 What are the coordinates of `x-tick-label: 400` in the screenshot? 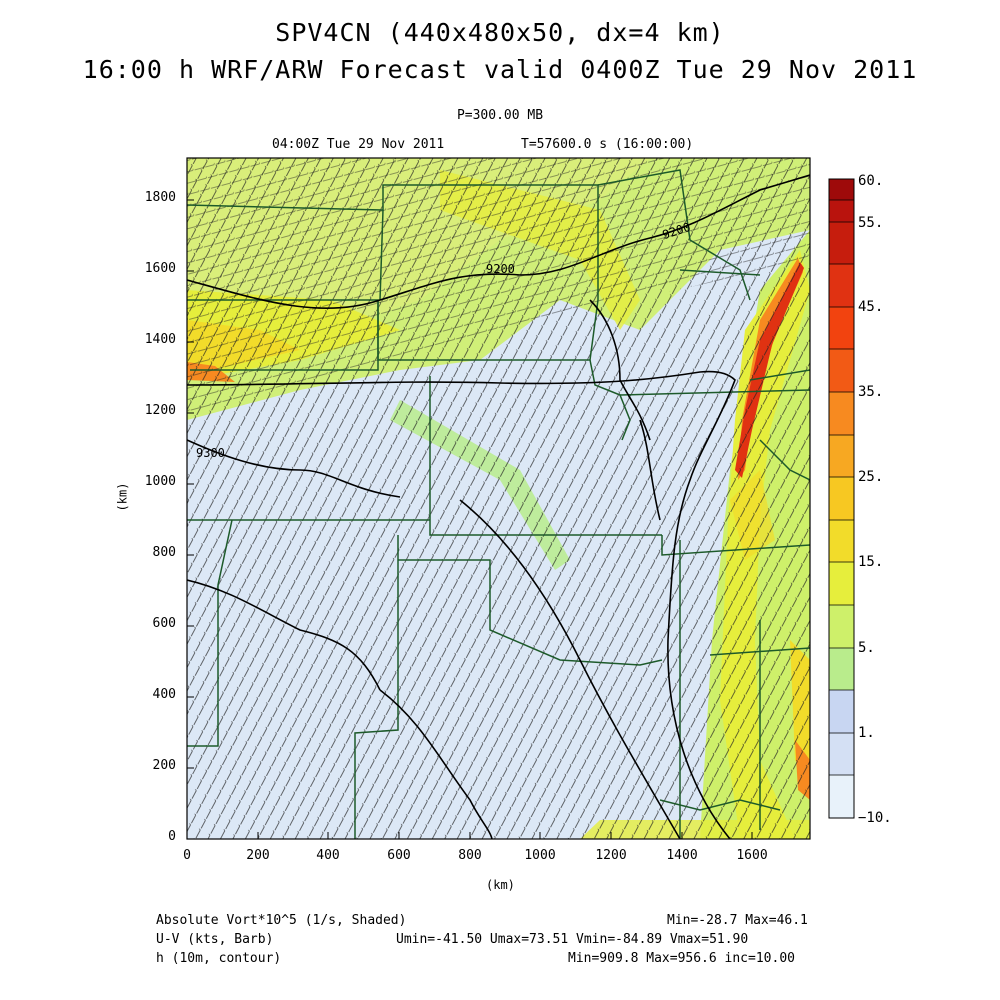 It's located at (328, 855).